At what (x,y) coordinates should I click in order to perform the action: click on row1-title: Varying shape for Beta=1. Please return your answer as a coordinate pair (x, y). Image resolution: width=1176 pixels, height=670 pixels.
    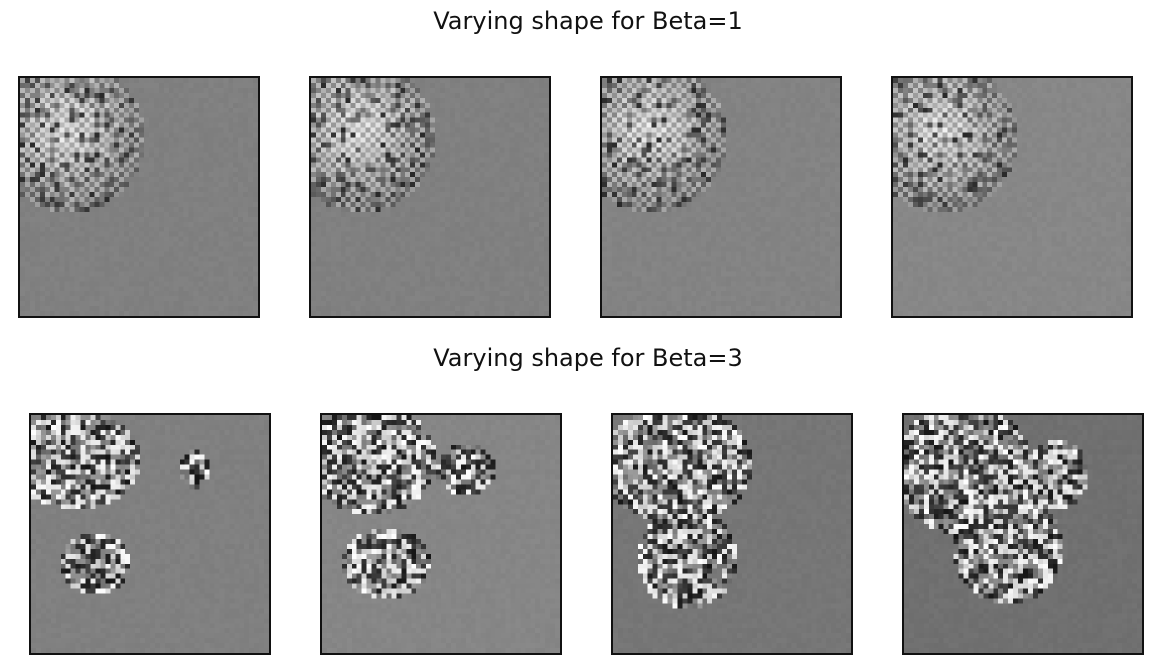
    Looking at the image, I should click on (588, 21).